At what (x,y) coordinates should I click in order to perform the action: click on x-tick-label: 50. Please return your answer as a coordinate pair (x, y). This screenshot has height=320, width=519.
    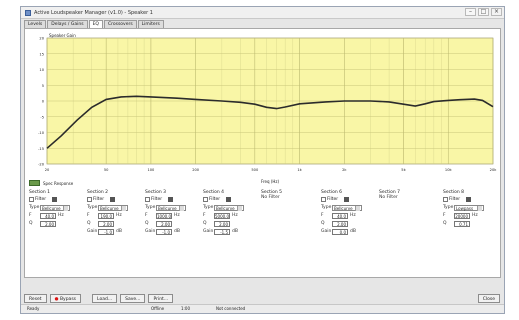
    Looking at the image, I should click on (106, 170).